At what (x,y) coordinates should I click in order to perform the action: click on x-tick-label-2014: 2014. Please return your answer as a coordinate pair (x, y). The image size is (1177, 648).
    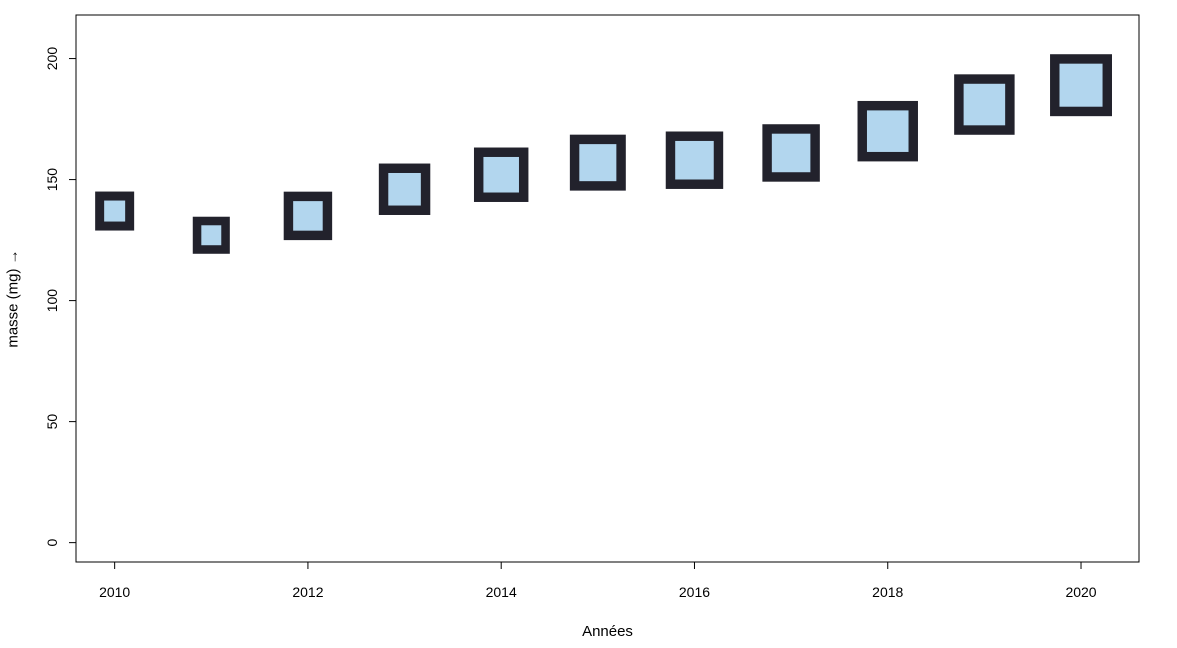
    Looking at the image, I should click on (501, 592).